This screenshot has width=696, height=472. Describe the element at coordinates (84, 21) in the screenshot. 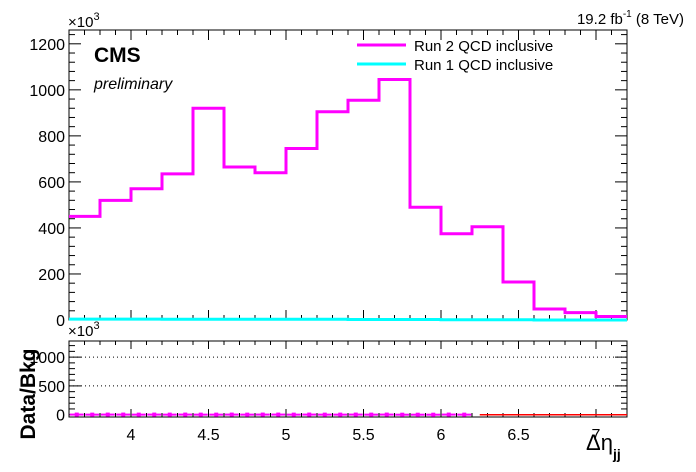

I see `main-y-multiplier: ×10³` at that location.